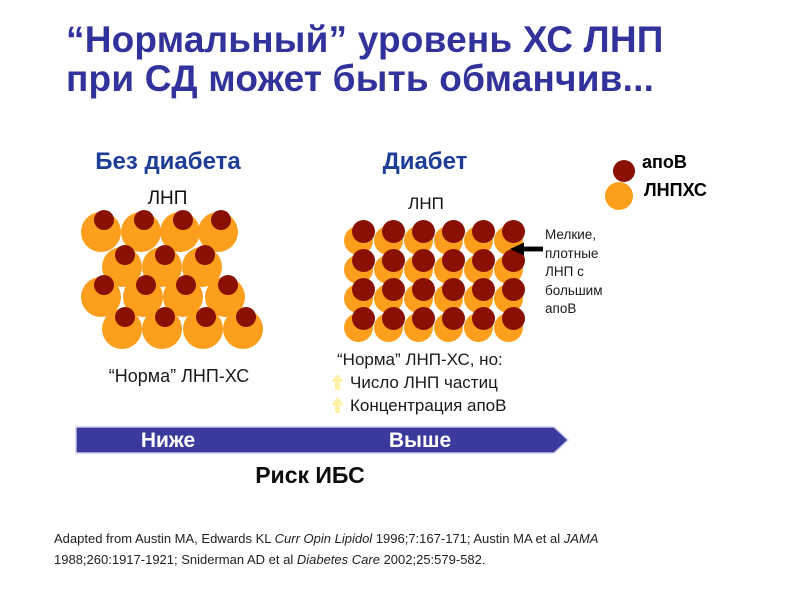 This screenshot has width=800, height=600. What do you see at coordinates (424, 382) in the screenshot?
I see `bullet-ldl-particle-number: Число ЛНП частиц` at bounding box center [424, 382].